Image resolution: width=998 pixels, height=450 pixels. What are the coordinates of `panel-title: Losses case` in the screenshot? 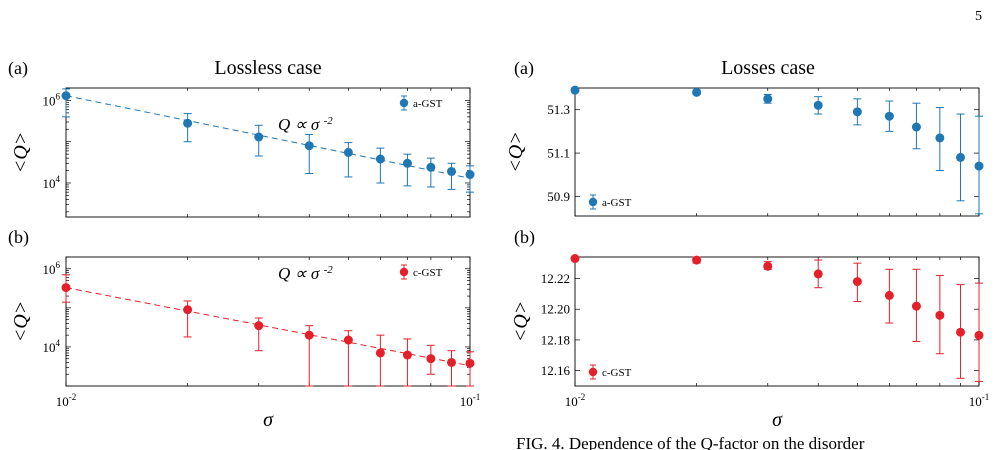 It's located at (768, 68).